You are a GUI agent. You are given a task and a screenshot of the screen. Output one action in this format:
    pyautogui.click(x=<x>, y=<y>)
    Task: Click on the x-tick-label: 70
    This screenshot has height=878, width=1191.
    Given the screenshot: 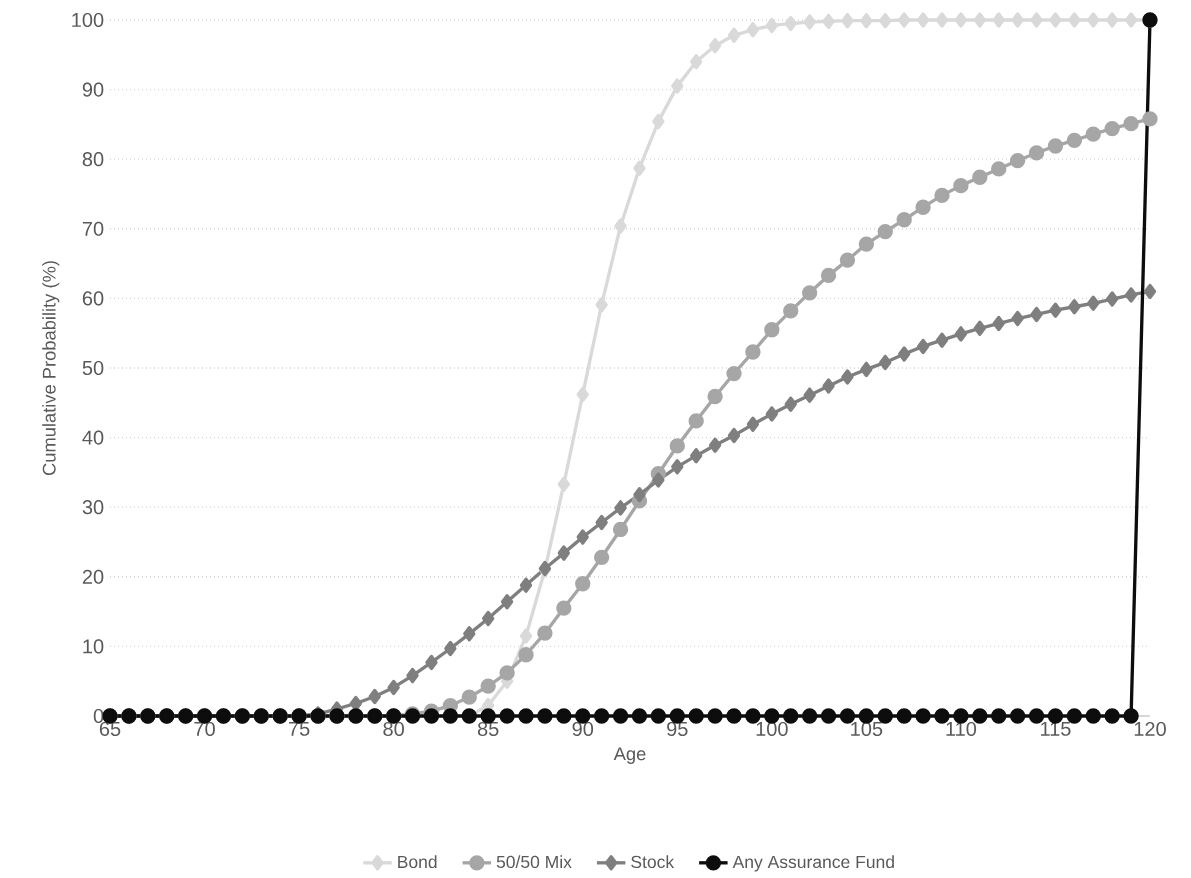 What is the action you would take?
    pyautogui.click(x=204, y=729)
    